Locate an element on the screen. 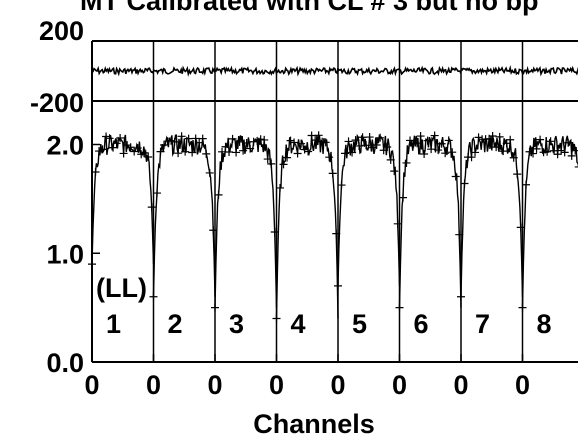 The width and height of the screenshot is (578, 440). amplitude-y-tick-label: 1.0 is located at coordinates (65, 254).